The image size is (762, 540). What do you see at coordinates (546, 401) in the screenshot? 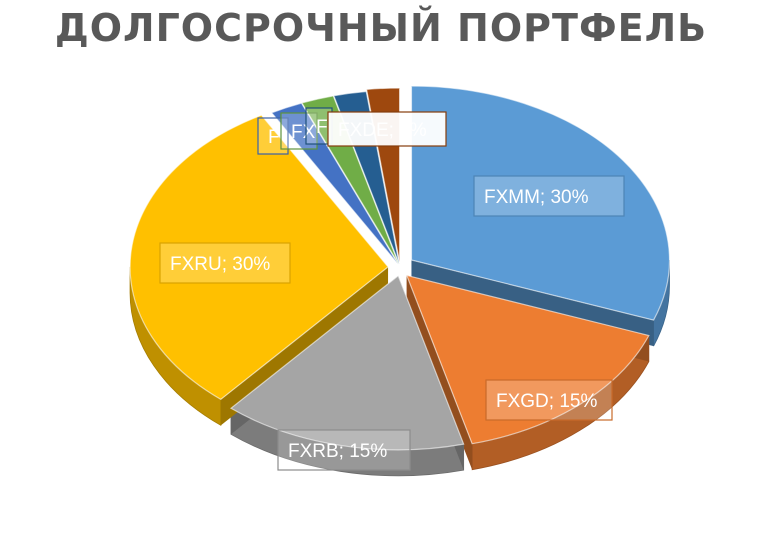
I see `data-label-text-fxgd-1: FXGD; 15%` at bounding box center [546, 401].